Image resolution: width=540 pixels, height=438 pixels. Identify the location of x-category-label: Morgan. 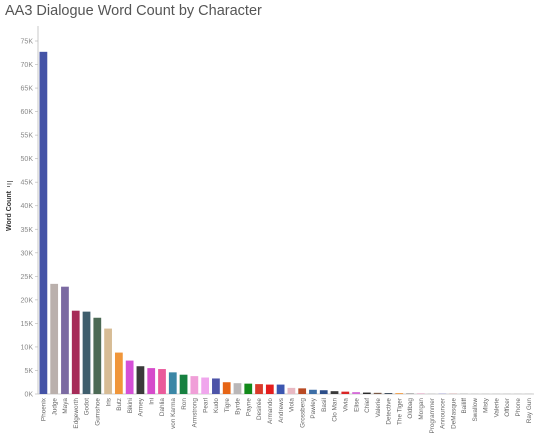
(421, 409).